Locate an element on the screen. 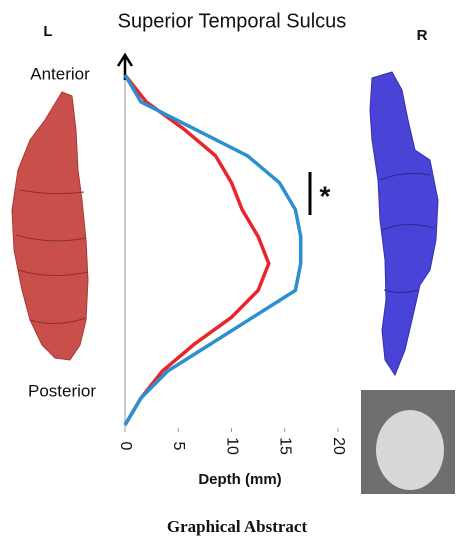 The image size is (466, 542). hemisphere-label: L is located at coordinates (47, 31).